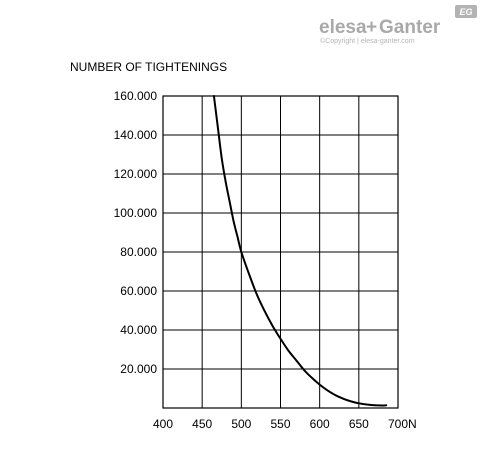  I want to click on x-tick-label: 650, so click(359, 424).